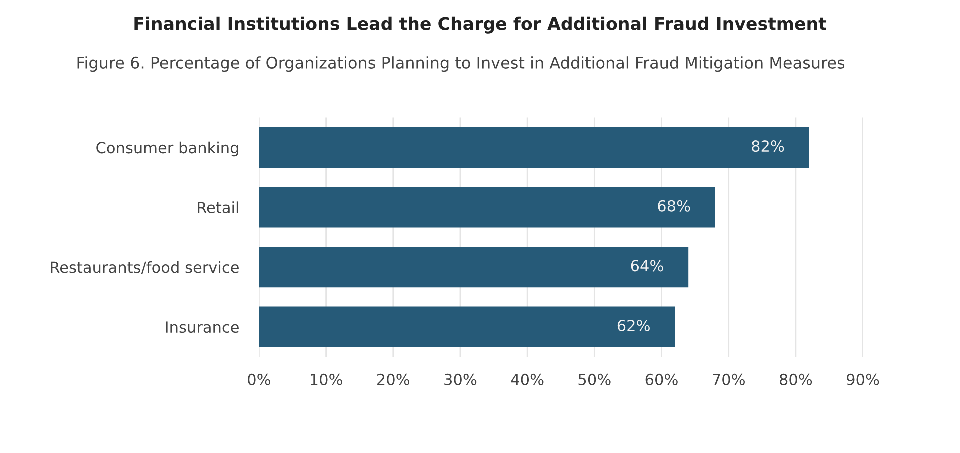 This screenshot has height=453, width=960. What do you see at coordinates (634, 326) in the screenshot?
I see `data-label: 62%` at bounding box center [634, 326].